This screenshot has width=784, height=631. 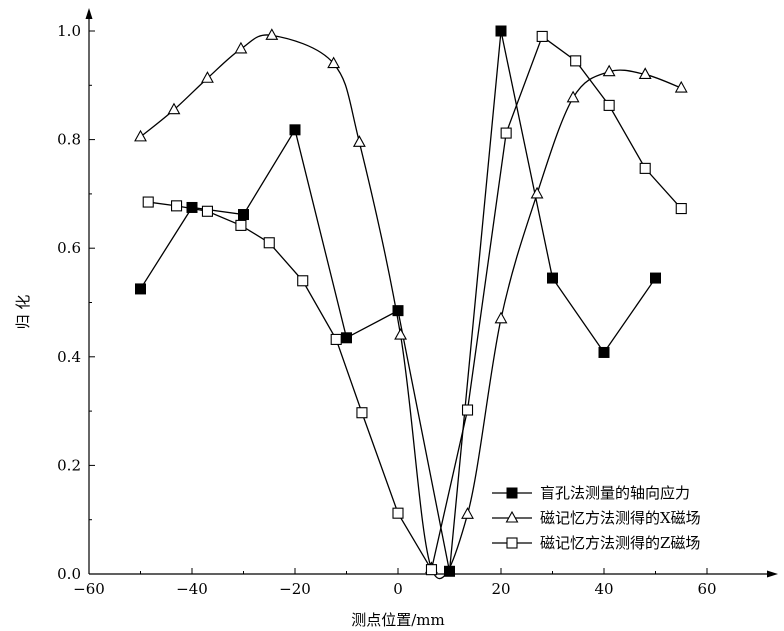 What do you see at coordinates (500, 589) in the screenshot?
I see `x-tick-label: 20` at bounding box center [500, 589].